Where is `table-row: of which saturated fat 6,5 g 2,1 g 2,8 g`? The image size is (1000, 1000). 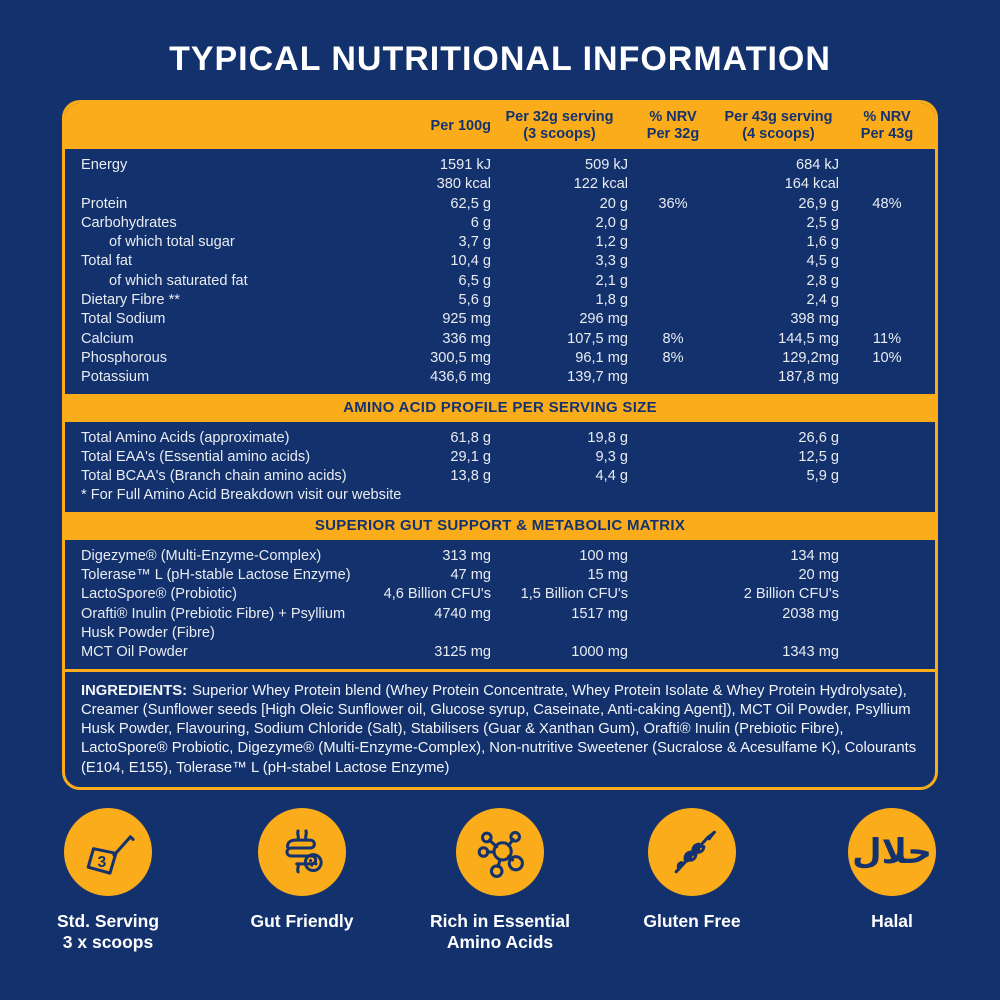
table-row: of which saturated fat 6,5 g 2,1 g 2,8 g is located at coordinates (500, 281).